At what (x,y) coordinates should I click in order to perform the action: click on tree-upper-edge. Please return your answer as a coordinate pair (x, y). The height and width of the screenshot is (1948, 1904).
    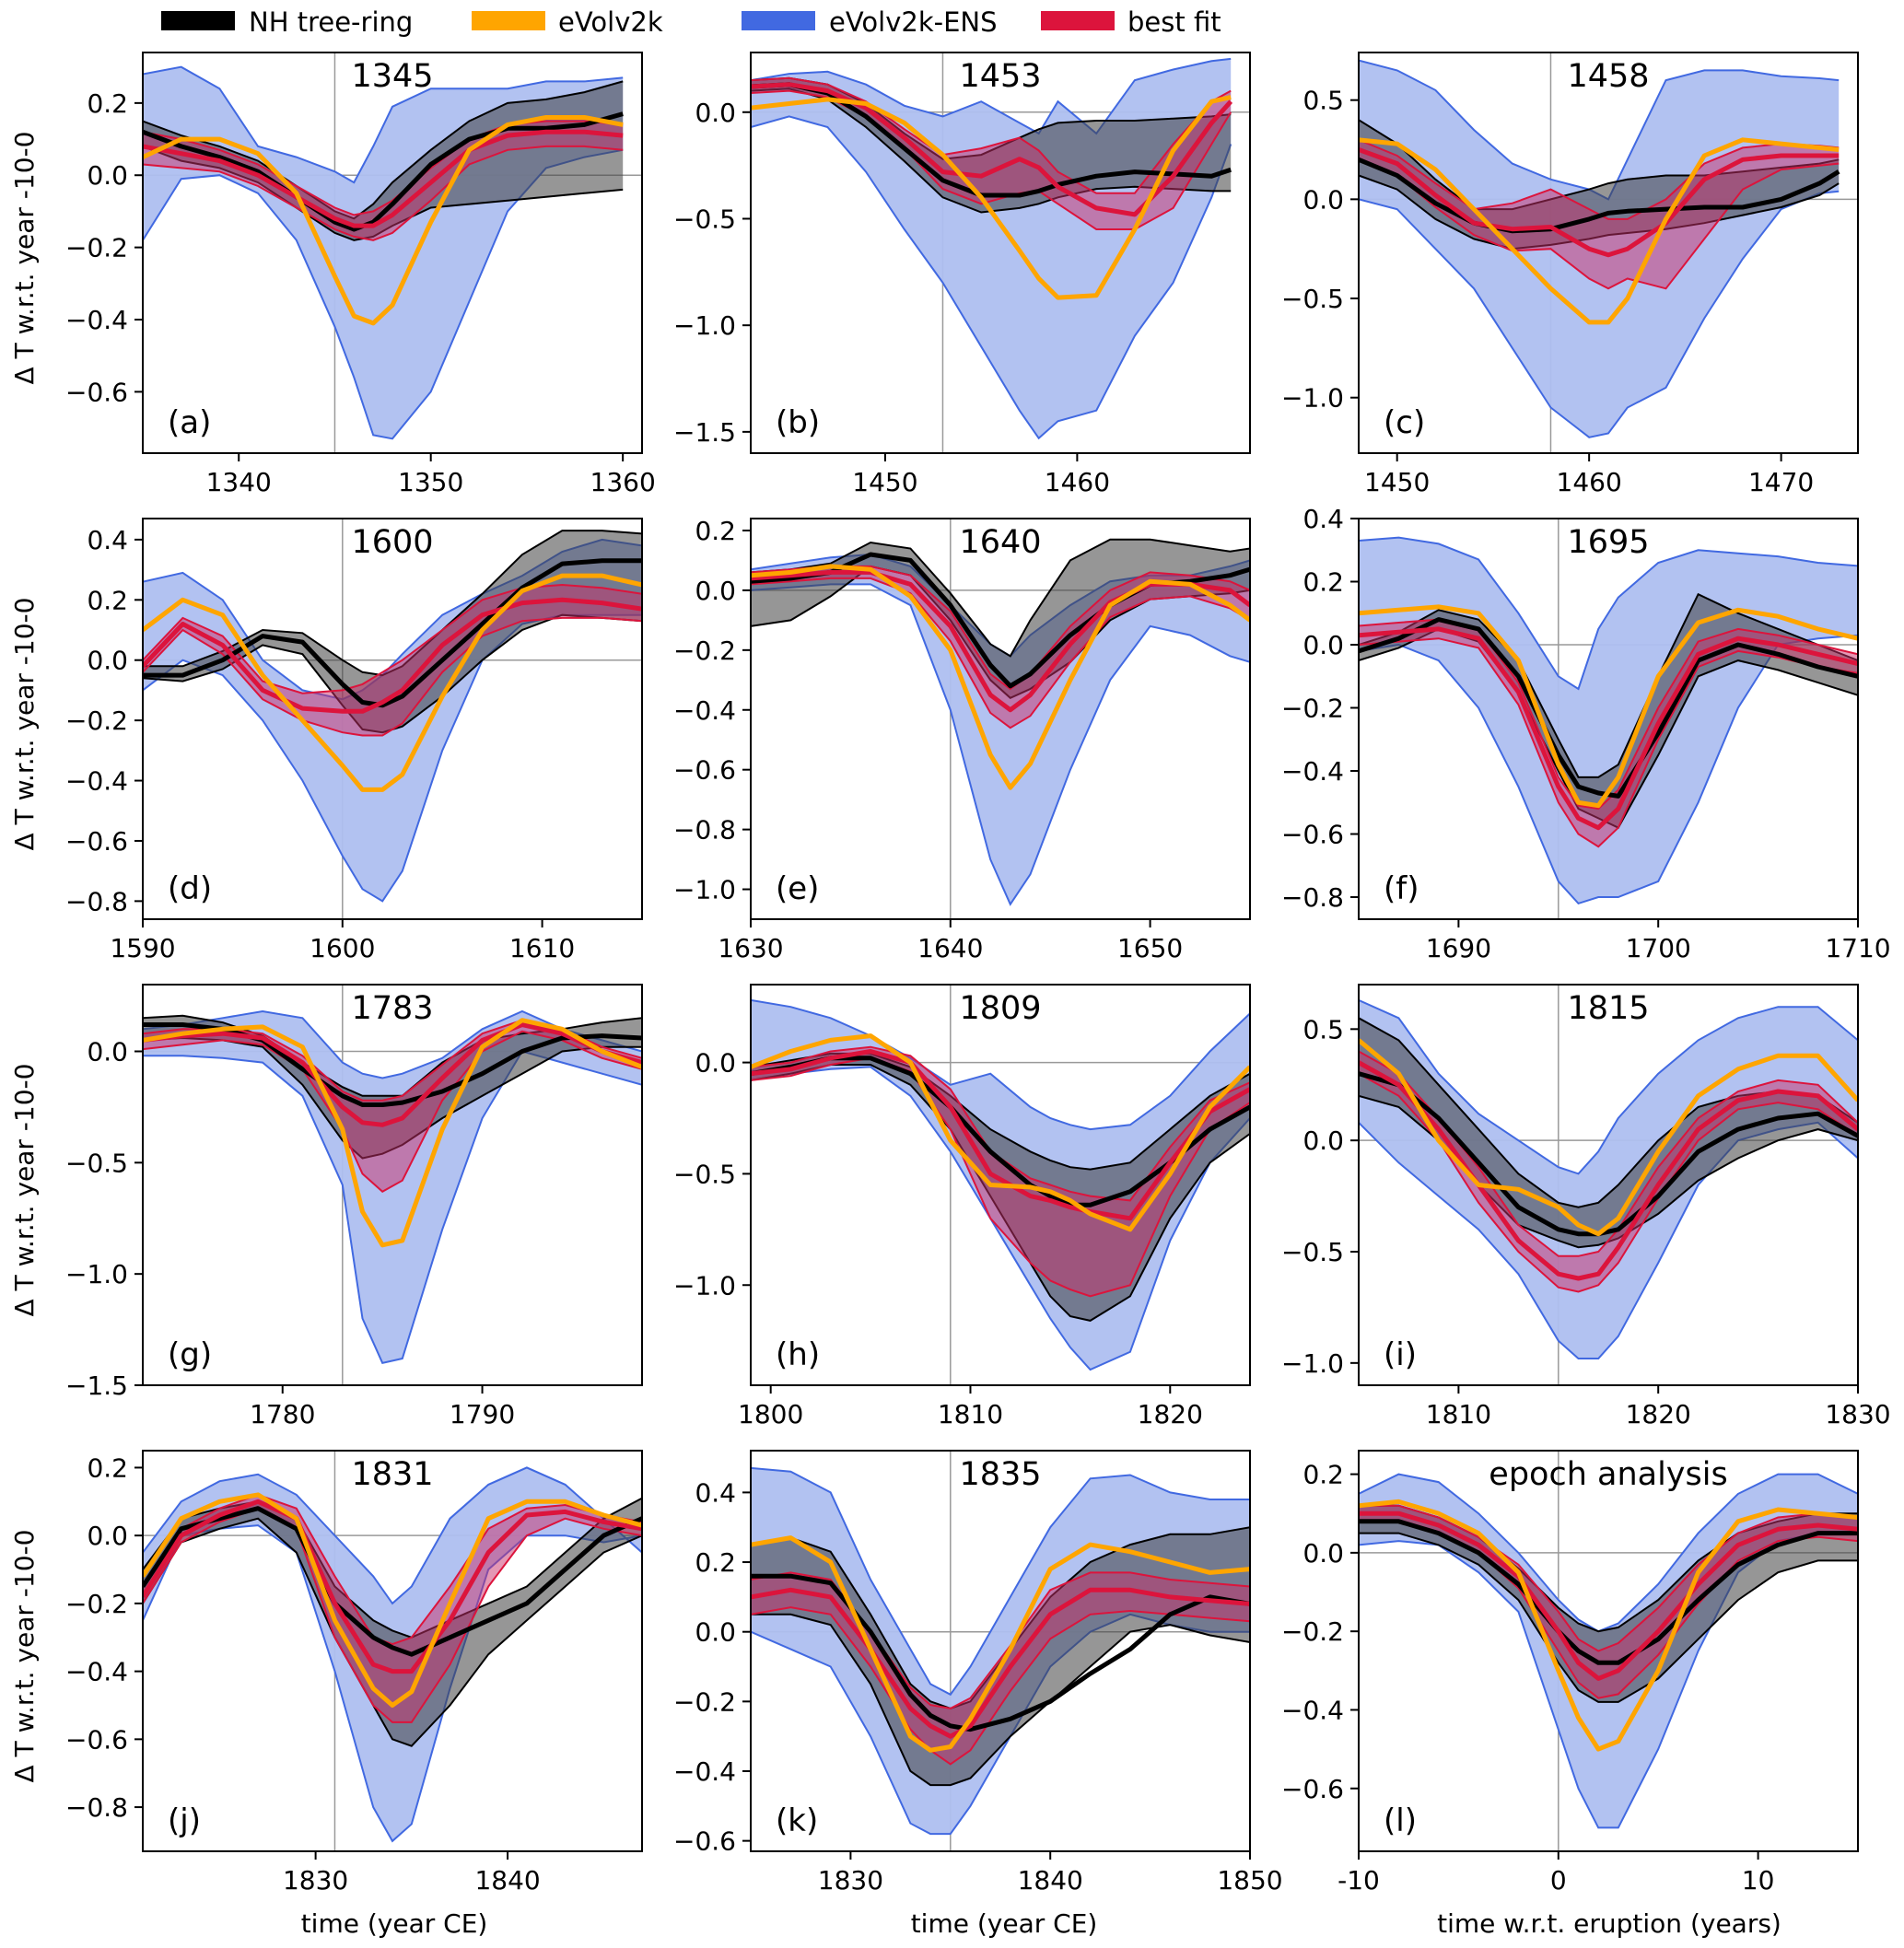
    Looking at the image, I should click on (1000, 598).